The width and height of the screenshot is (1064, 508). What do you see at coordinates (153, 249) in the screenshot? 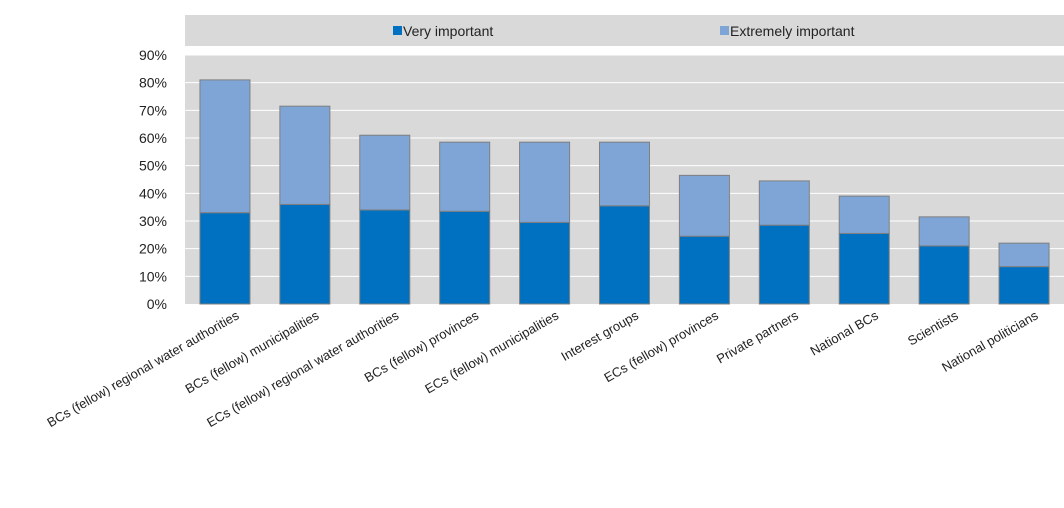
I see `y-tick-label: 20%` at bounding box center [153, 249].